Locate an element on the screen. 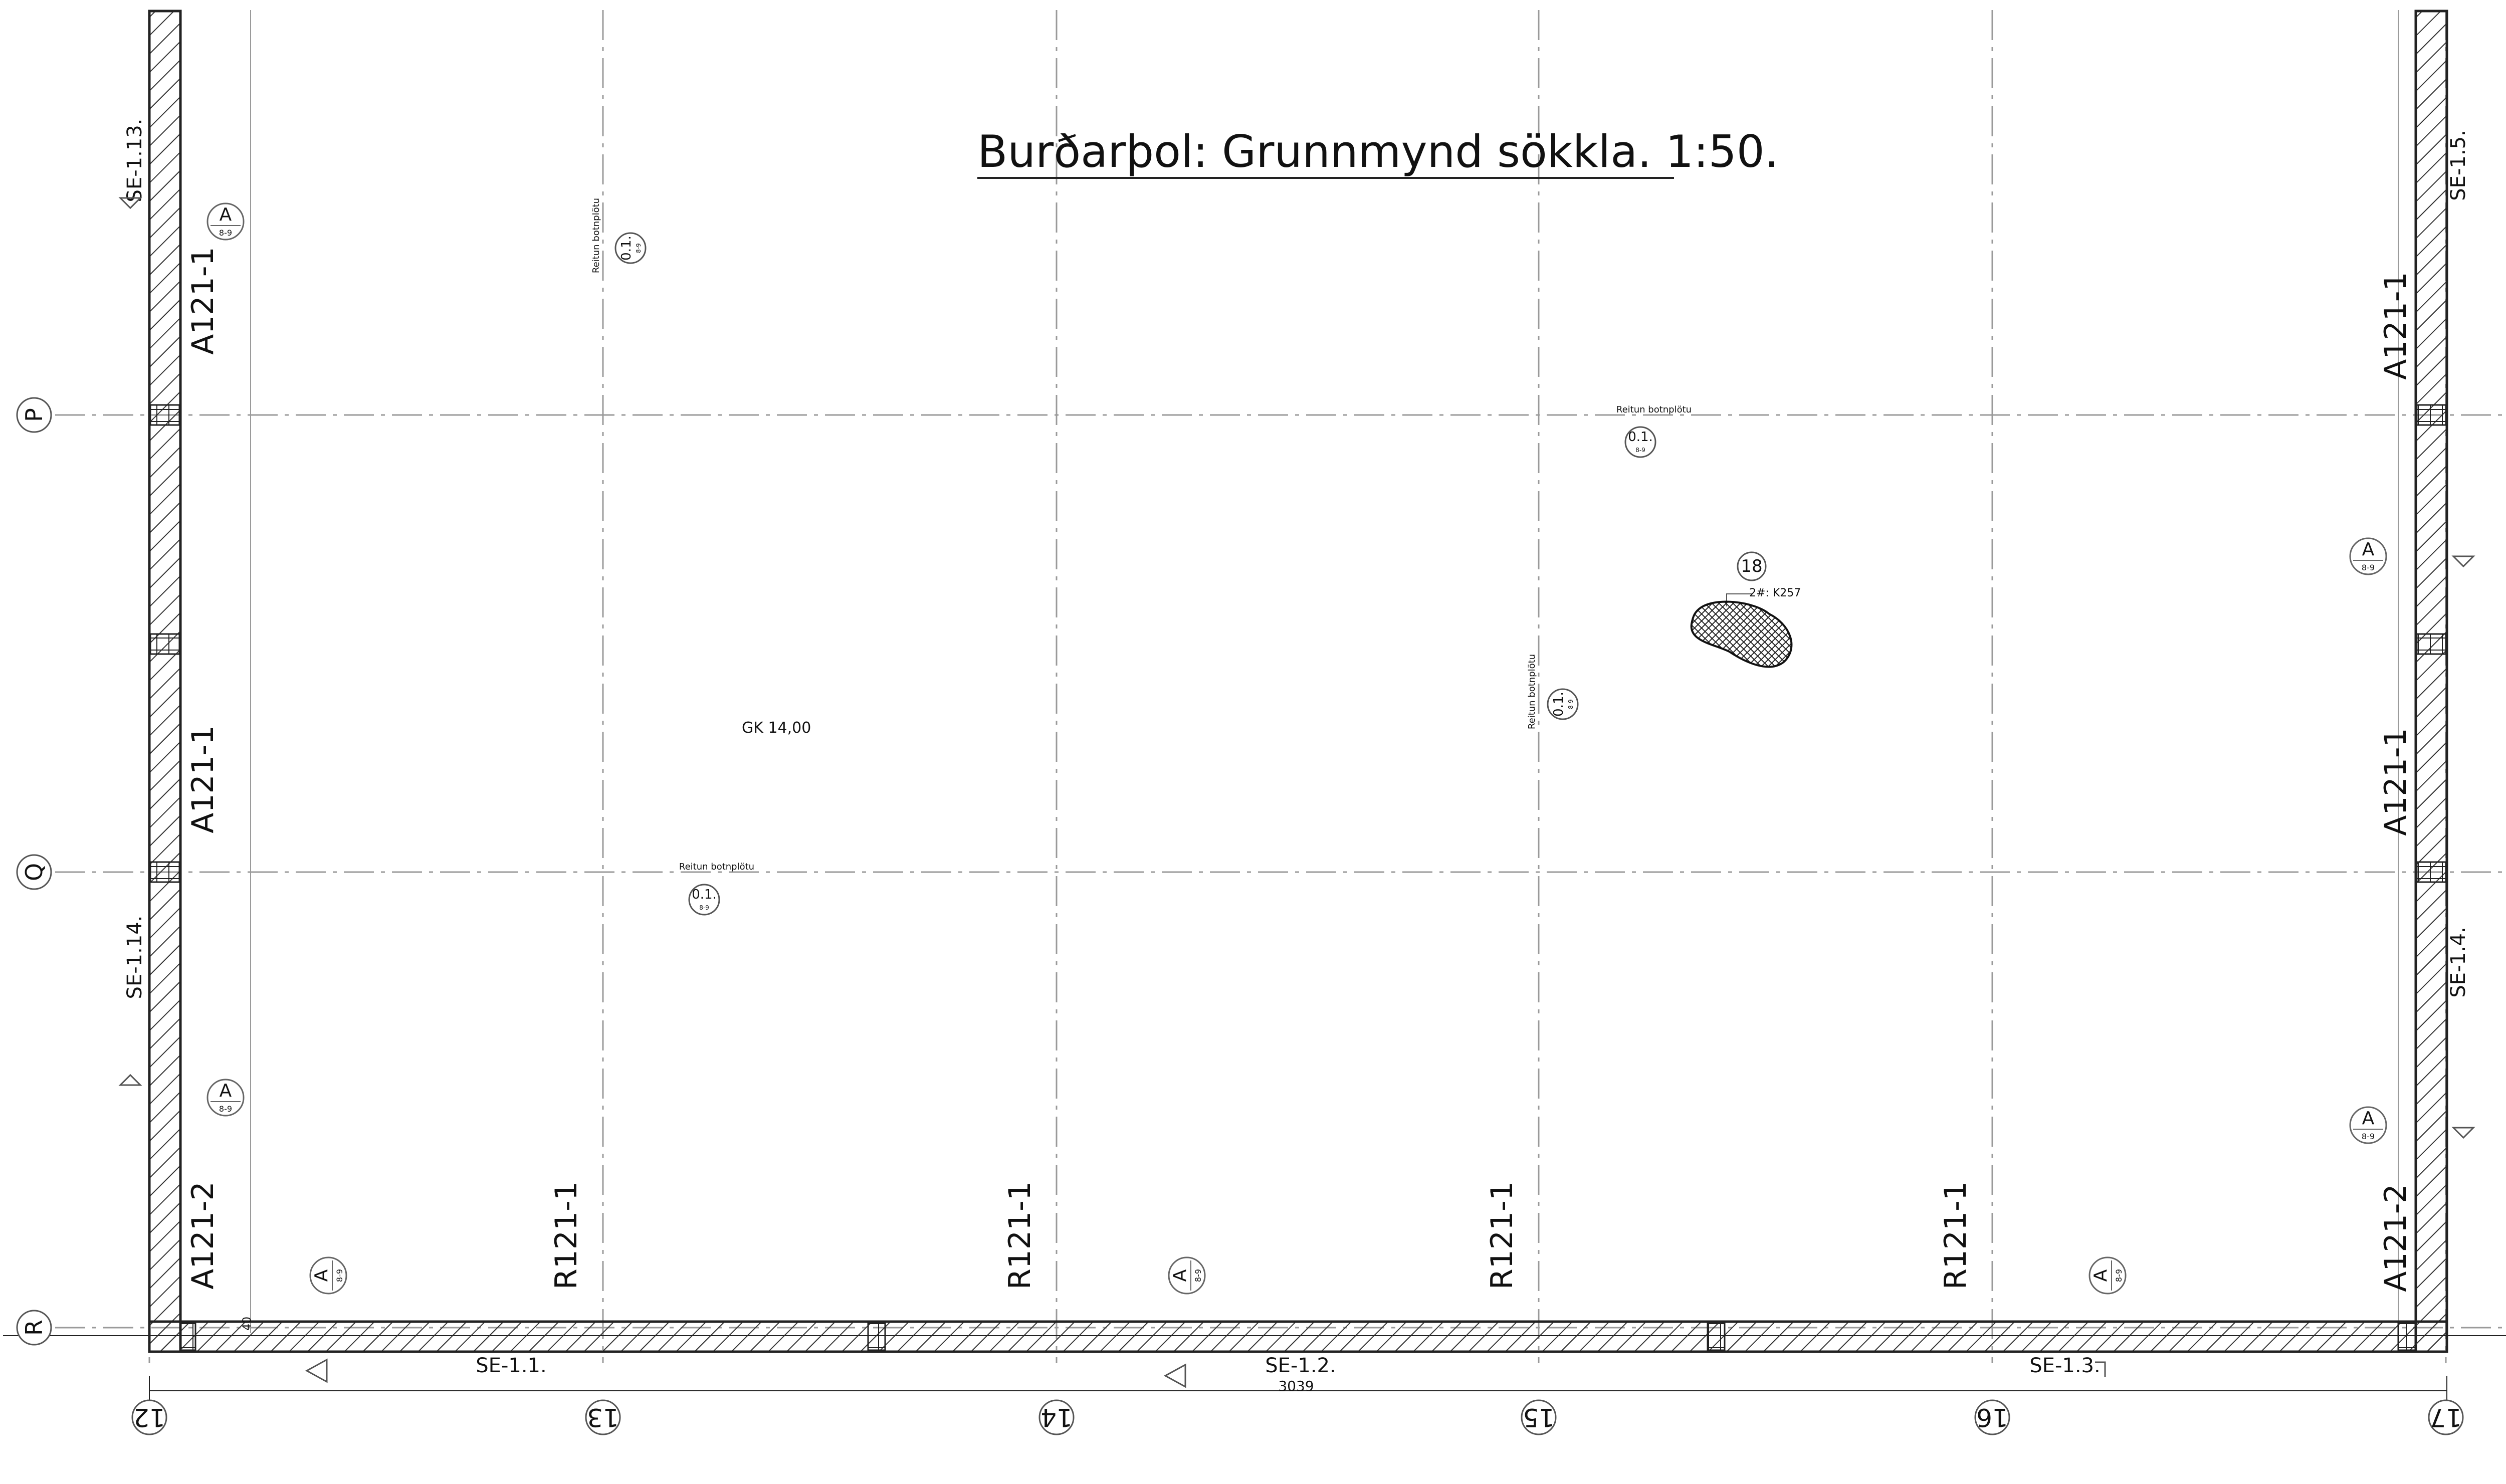 This screenshot has height=1484, width=2506. grid-row-q: Q is located at coordinates (34, 872).